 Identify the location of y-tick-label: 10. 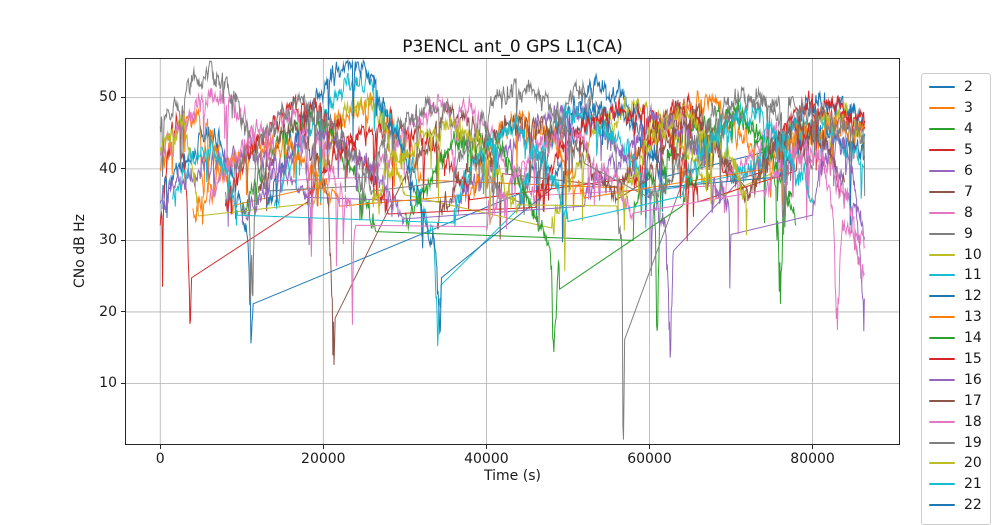
(108, 383).